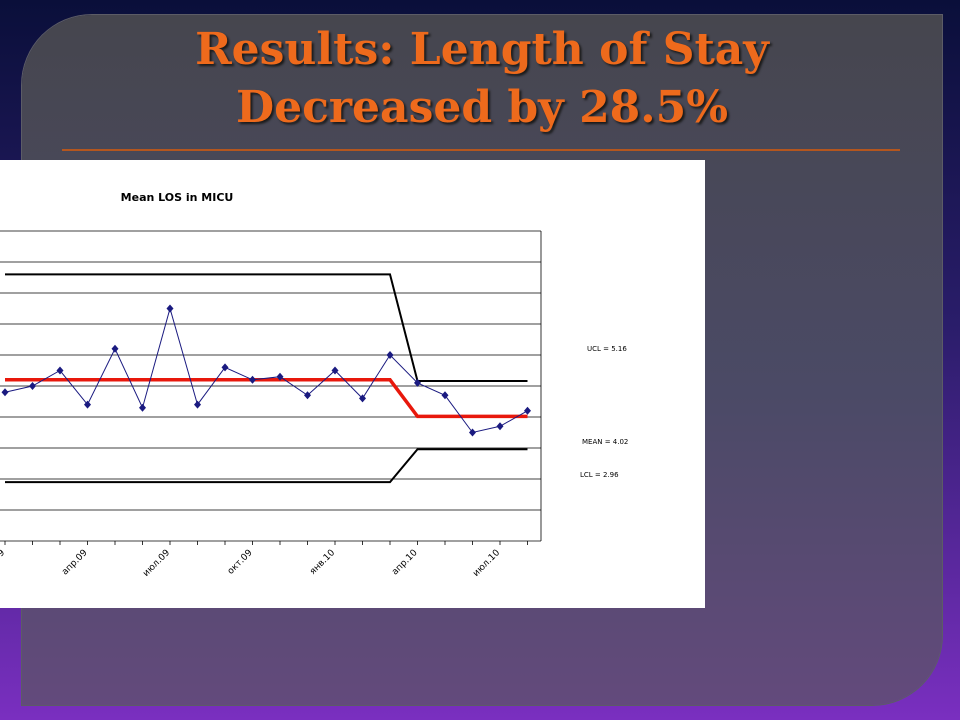  Describe the element at coordinates (482, 49) in the screenshot. I see `slide-title: Results: Length of Stay` at that location.